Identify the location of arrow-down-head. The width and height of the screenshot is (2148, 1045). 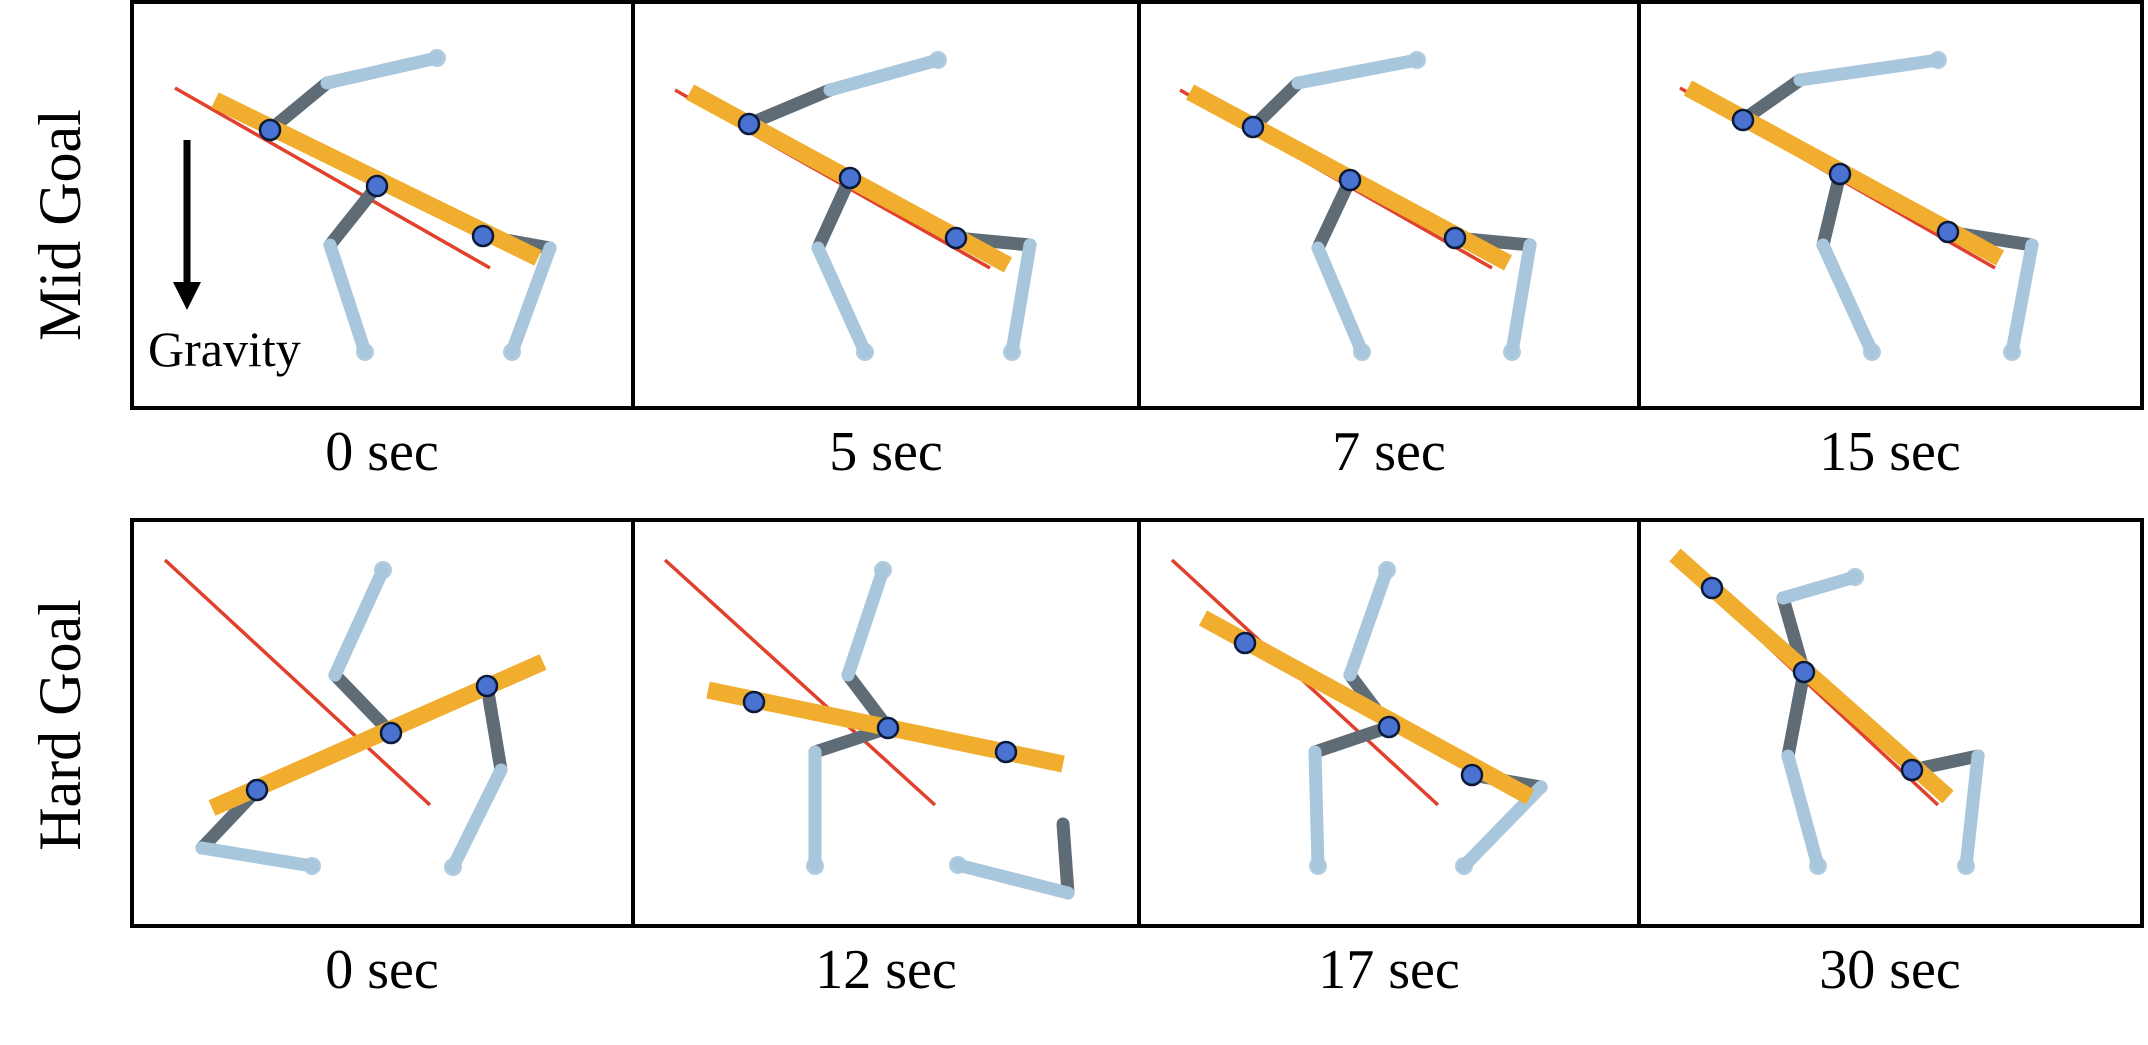
(187, 296).